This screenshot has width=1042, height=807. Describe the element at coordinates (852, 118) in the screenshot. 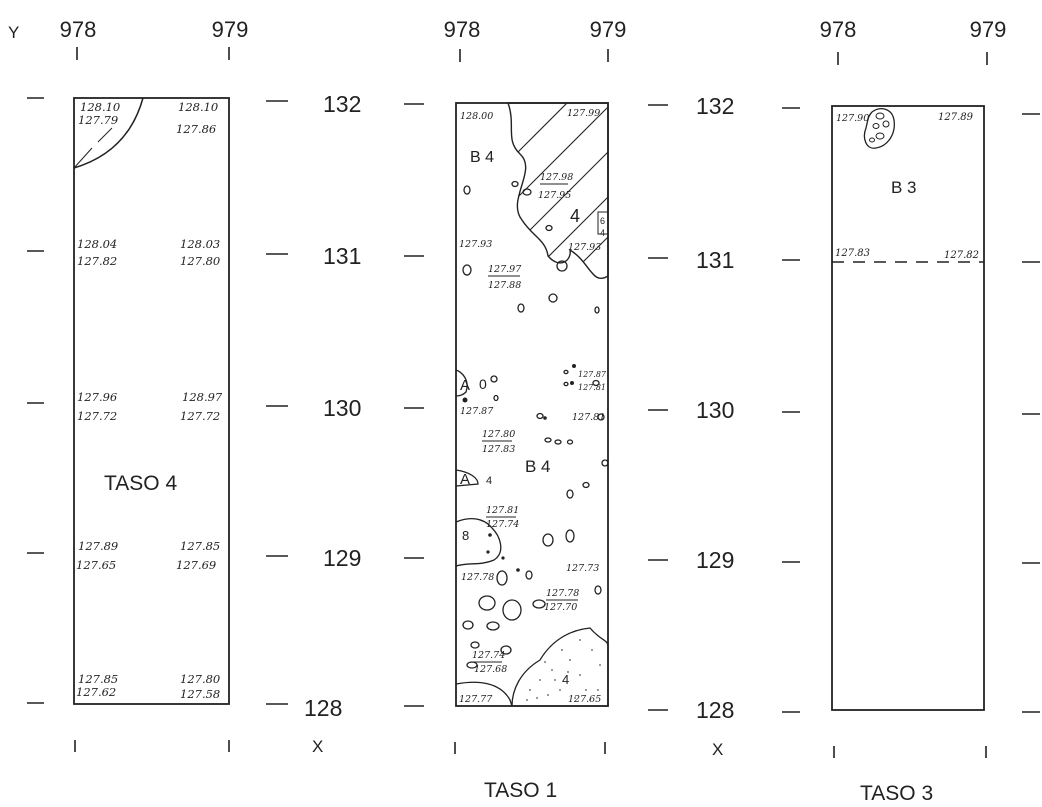

I see `elevation-label: 127.90` at that location.